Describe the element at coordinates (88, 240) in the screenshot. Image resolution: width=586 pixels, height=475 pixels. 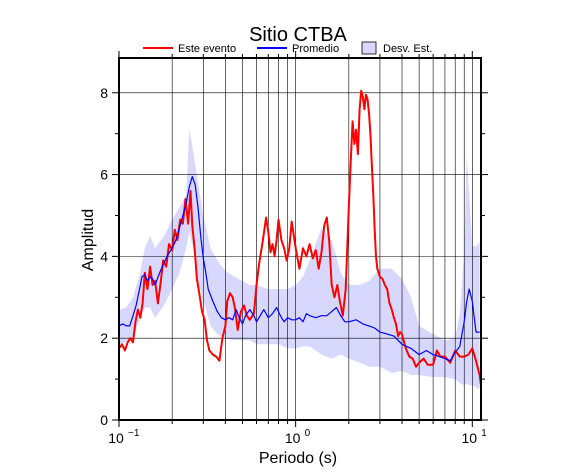
I see `y-axis-label: Amplitud` at that location.